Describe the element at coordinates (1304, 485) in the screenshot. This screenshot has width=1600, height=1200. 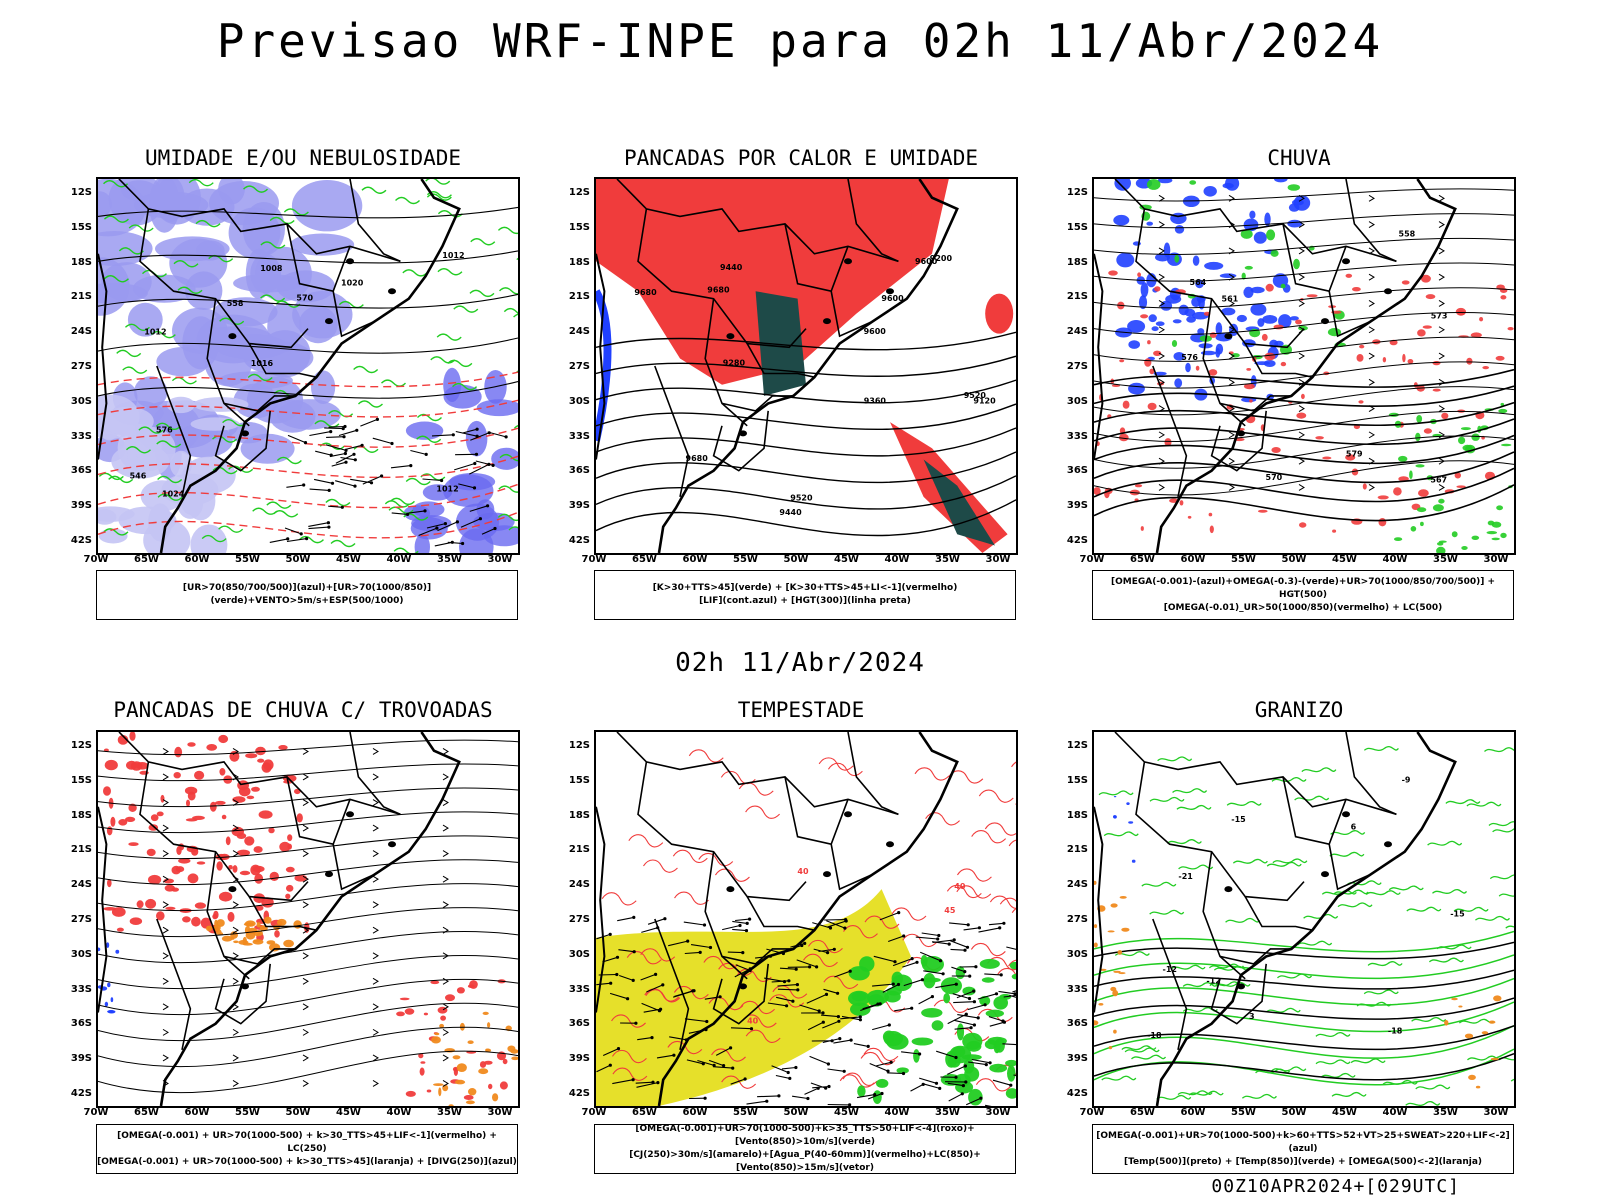
I see `contour-line` at that location.